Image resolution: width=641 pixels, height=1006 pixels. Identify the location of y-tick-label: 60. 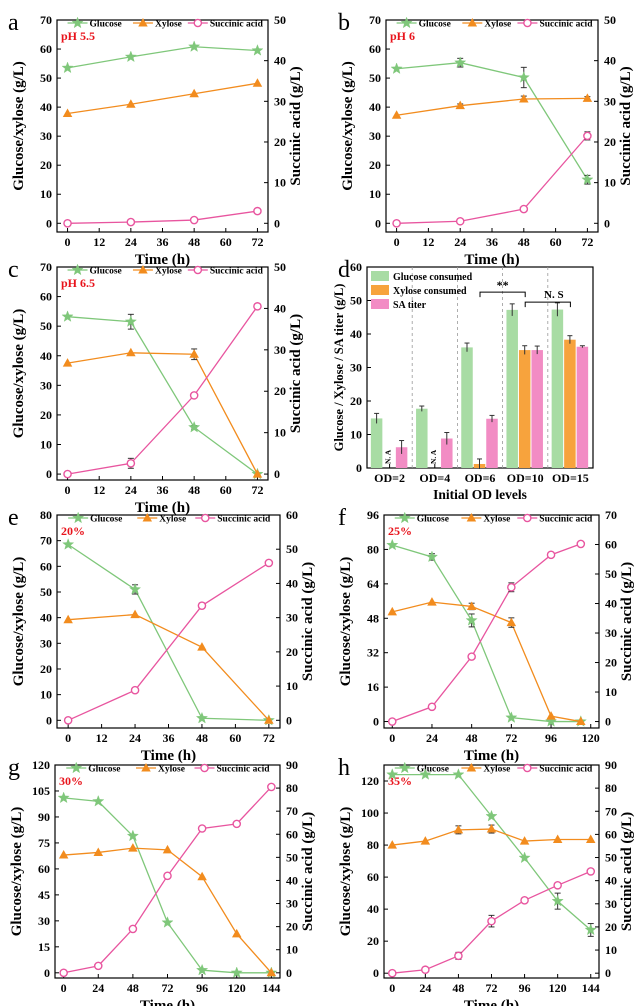
(356, 267).